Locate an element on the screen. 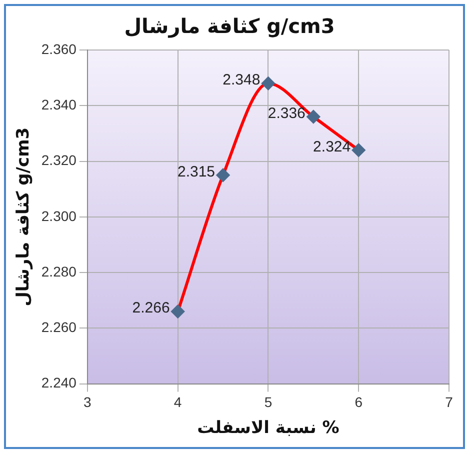 This screenshot has height=455, width=471. x-tick-label: 6 is located at coordinates (358, 402).